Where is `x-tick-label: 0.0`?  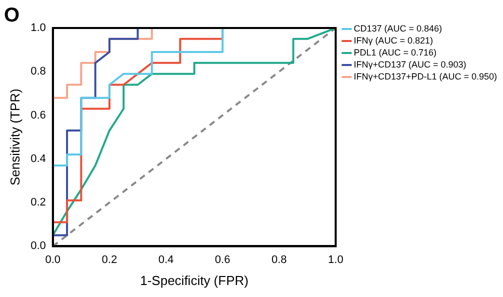
x-tick-label: 0.0 is located at coordinates (53, 260).